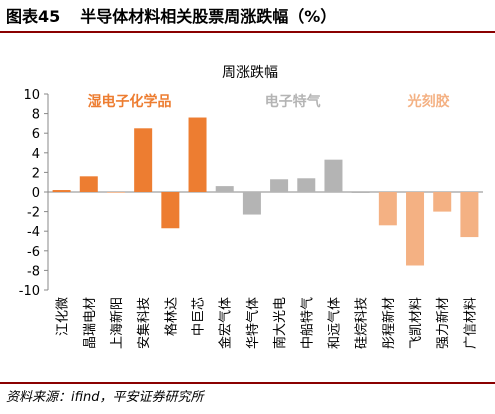 The image size is (495, 414). What do you see at coordinates (333, 175) in the screenshot?
I see `bar-和远气体` at bounding box center [333, 175].